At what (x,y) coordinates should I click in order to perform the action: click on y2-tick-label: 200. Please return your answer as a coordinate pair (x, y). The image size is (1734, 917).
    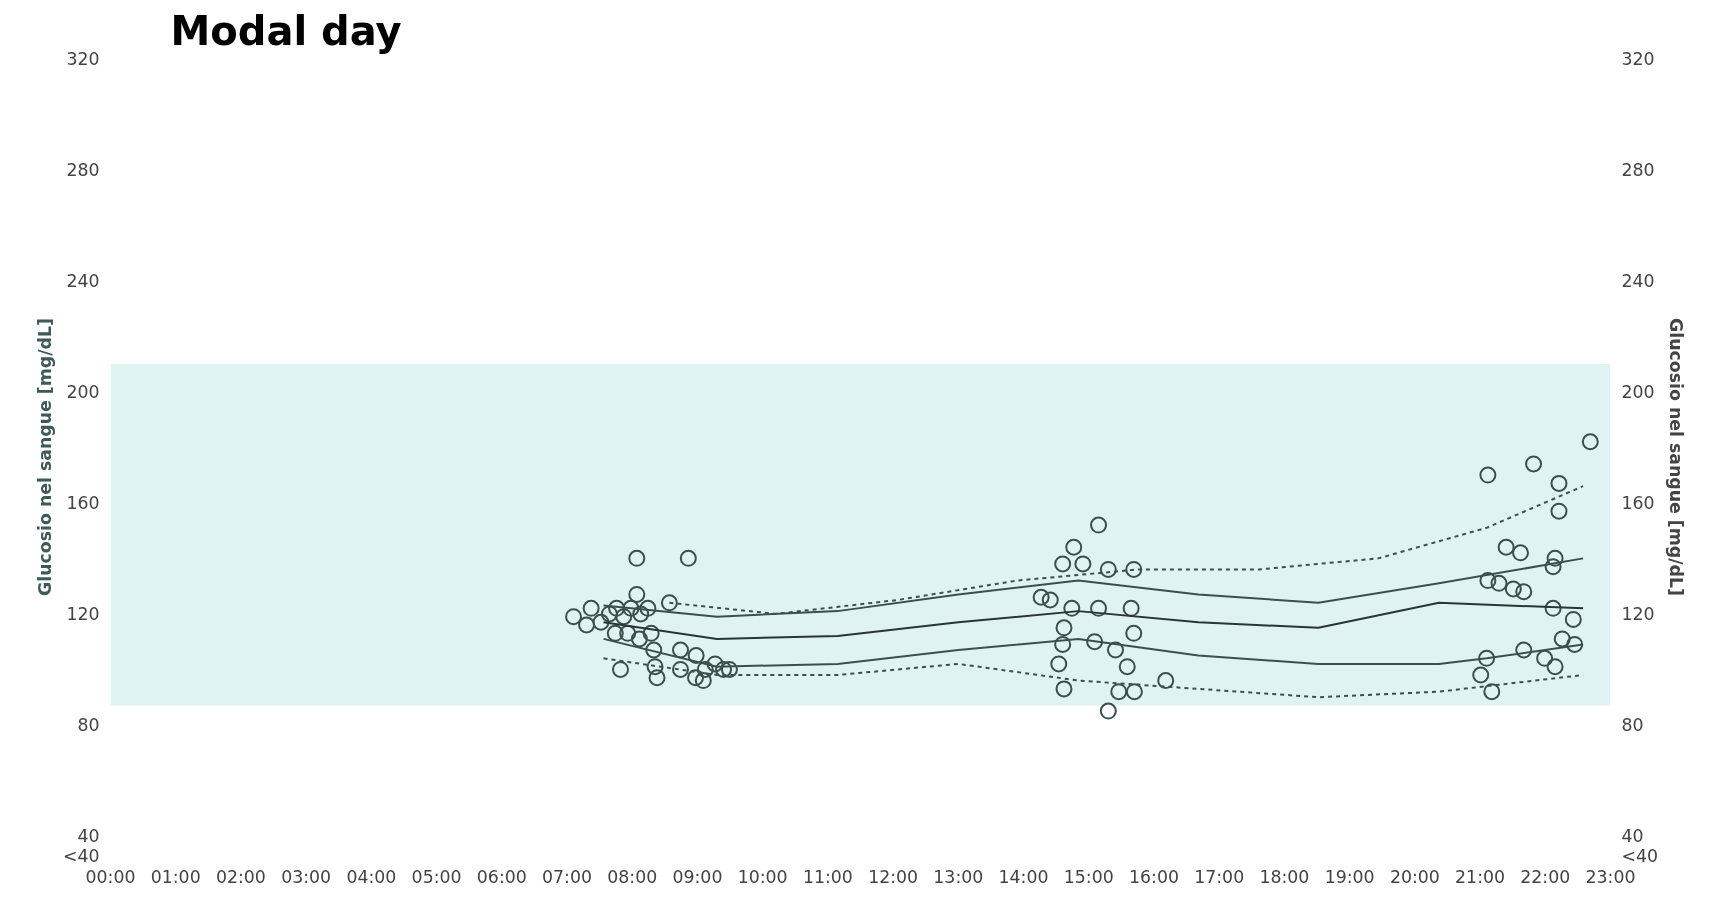
    Looking at the image, I should click on (1638, 391).